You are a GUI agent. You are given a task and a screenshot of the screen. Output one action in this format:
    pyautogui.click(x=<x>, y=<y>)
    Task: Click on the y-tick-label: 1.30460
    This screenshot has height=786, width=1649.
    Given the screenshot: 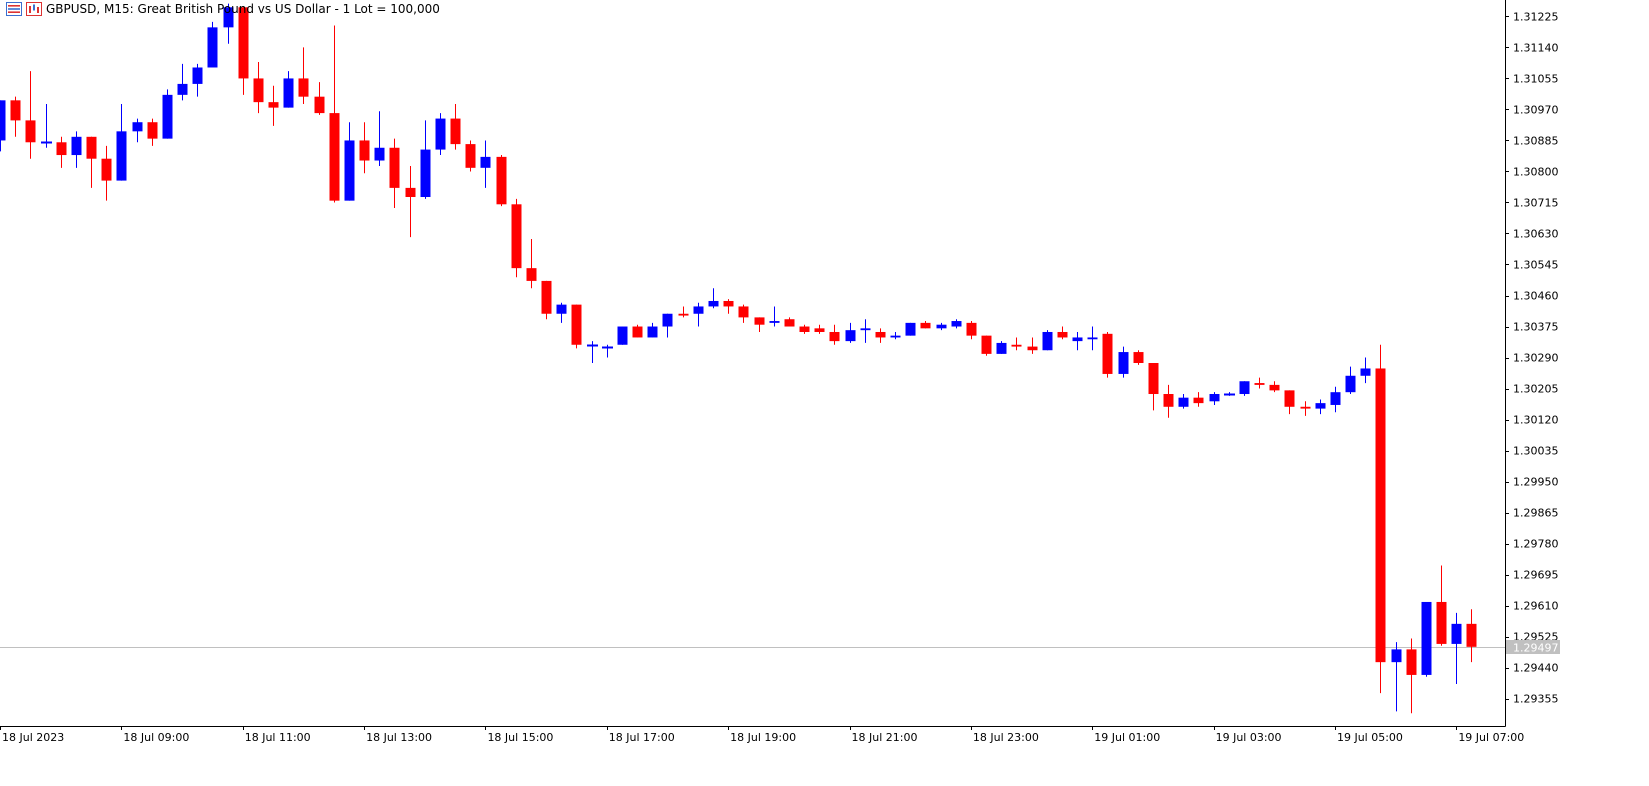 What is the action you would take?
    pyautogui.click(x=1536, y=296)
    